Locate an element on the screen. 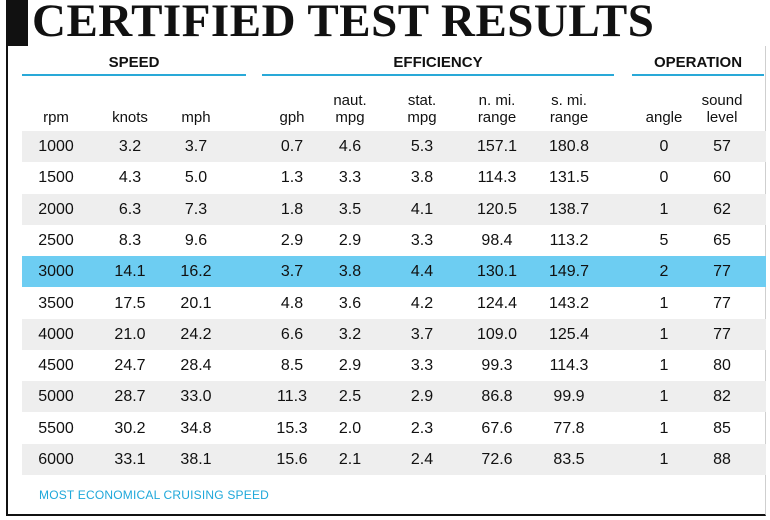 The width and height of the screenshot is (770, 520). table-cell: 72.6 is located at coordinates (497, 459).